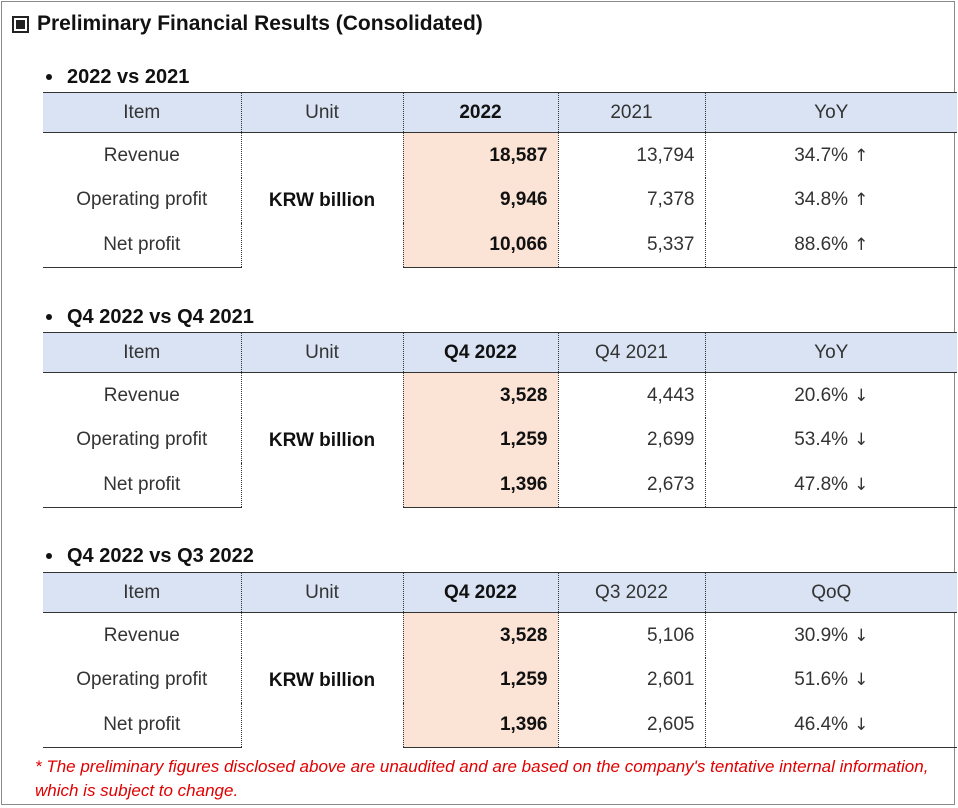  Describe the element at coordinates (481, 245) in the screenshot. I see `current-value-cell: 10,066` at that location.